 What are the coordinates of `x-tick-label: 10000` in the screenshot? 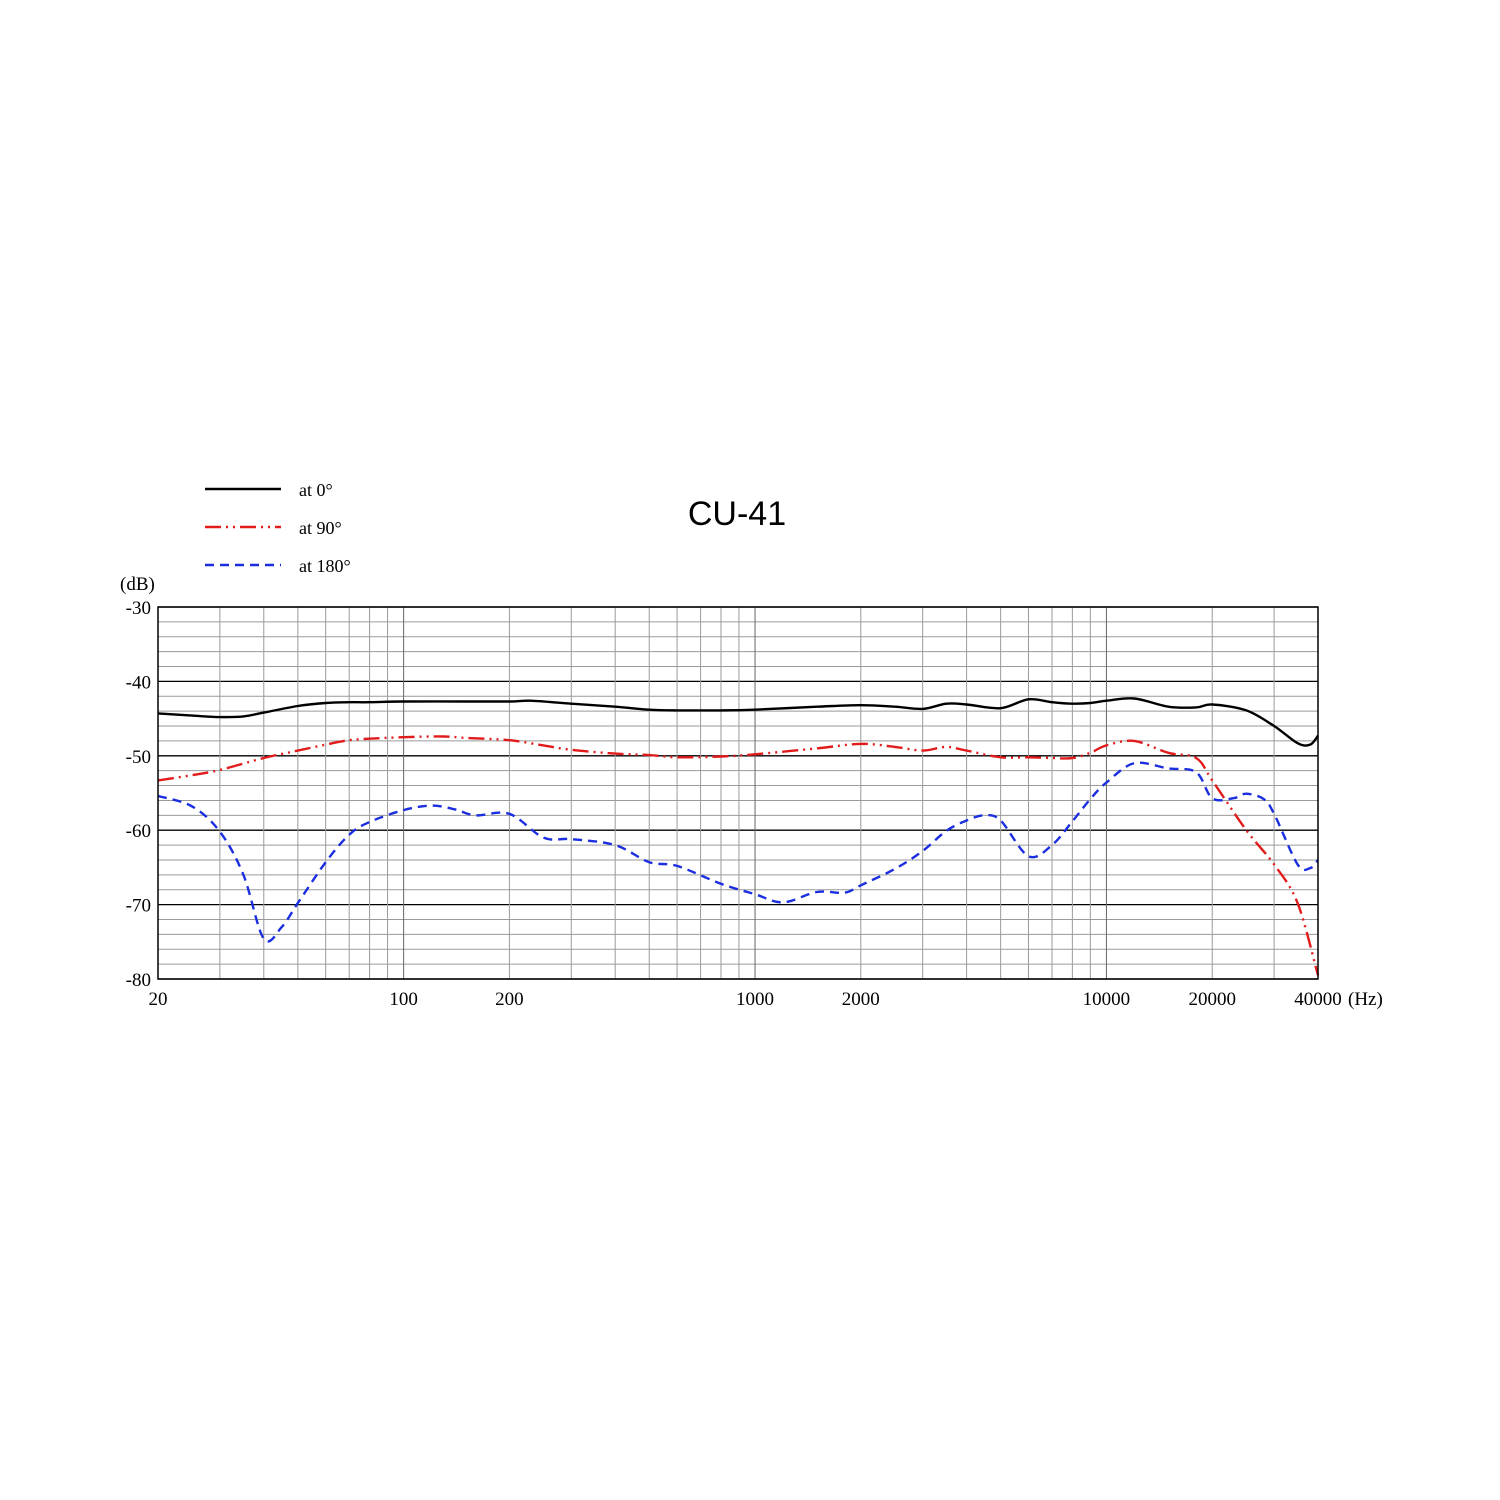 It's located at (1107, 999).